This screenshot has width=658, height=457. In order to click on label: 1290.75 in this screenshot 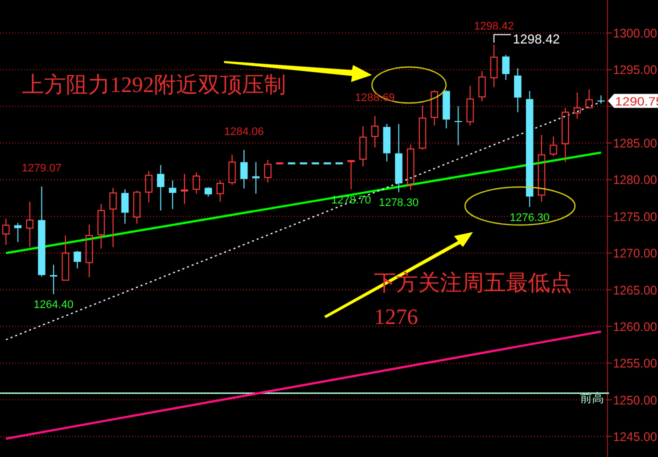, I will do `click(633, 101)`.